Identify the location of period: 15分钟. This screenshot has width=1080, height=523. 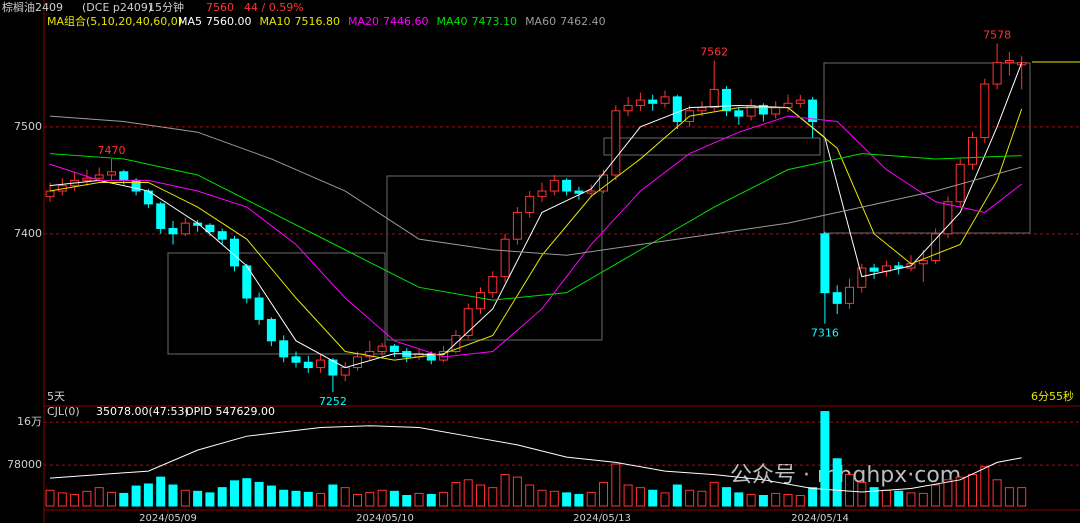
(166, 7).